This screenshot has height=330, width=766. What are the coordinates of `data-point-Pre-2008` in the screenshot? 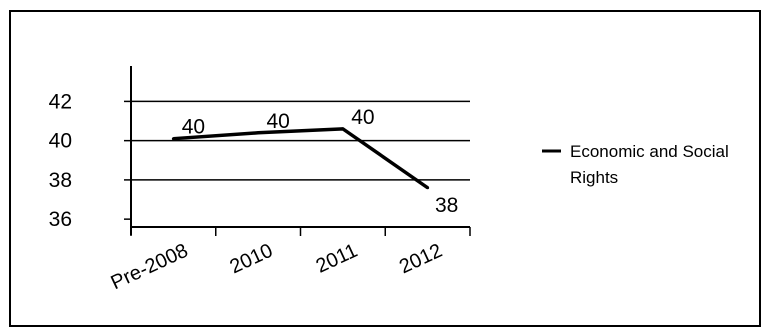 It's located at (173, 139).